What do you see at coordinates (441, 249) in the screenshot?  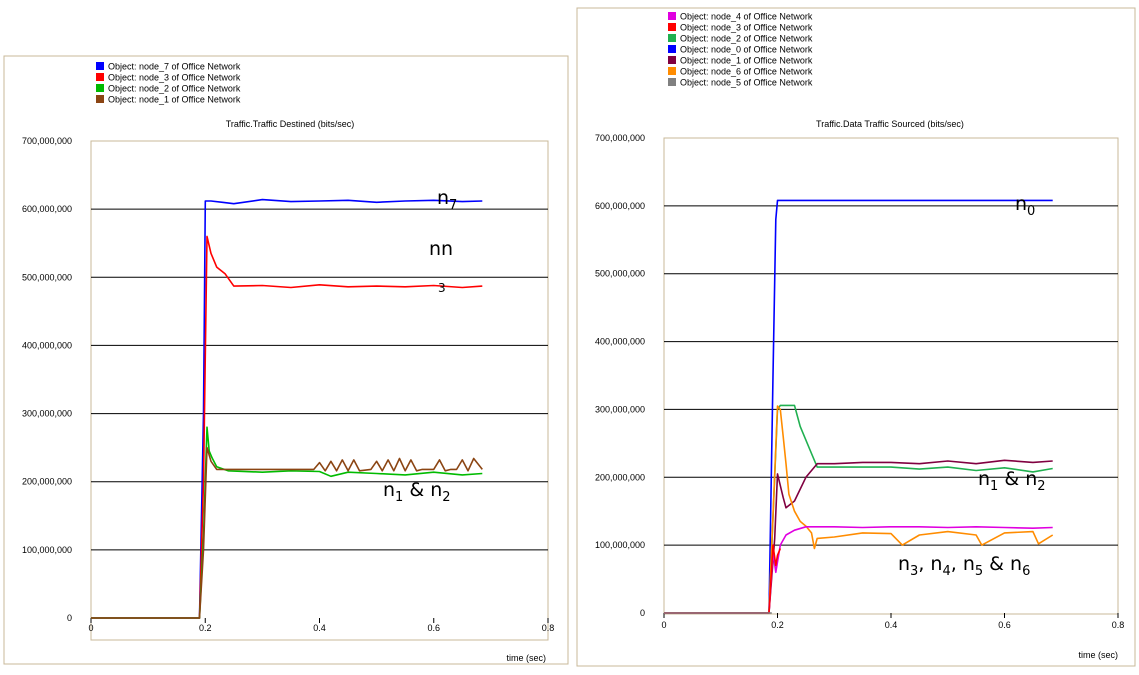 I see `annotation-nn: nn` at bounding box center [441, 249].